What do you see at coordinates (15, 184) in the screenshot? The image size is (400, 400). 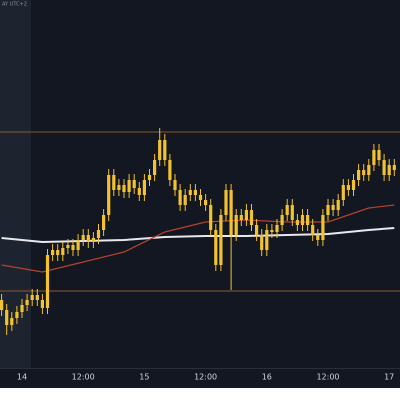 I see `session-shade` at bounding box center [15, 184].